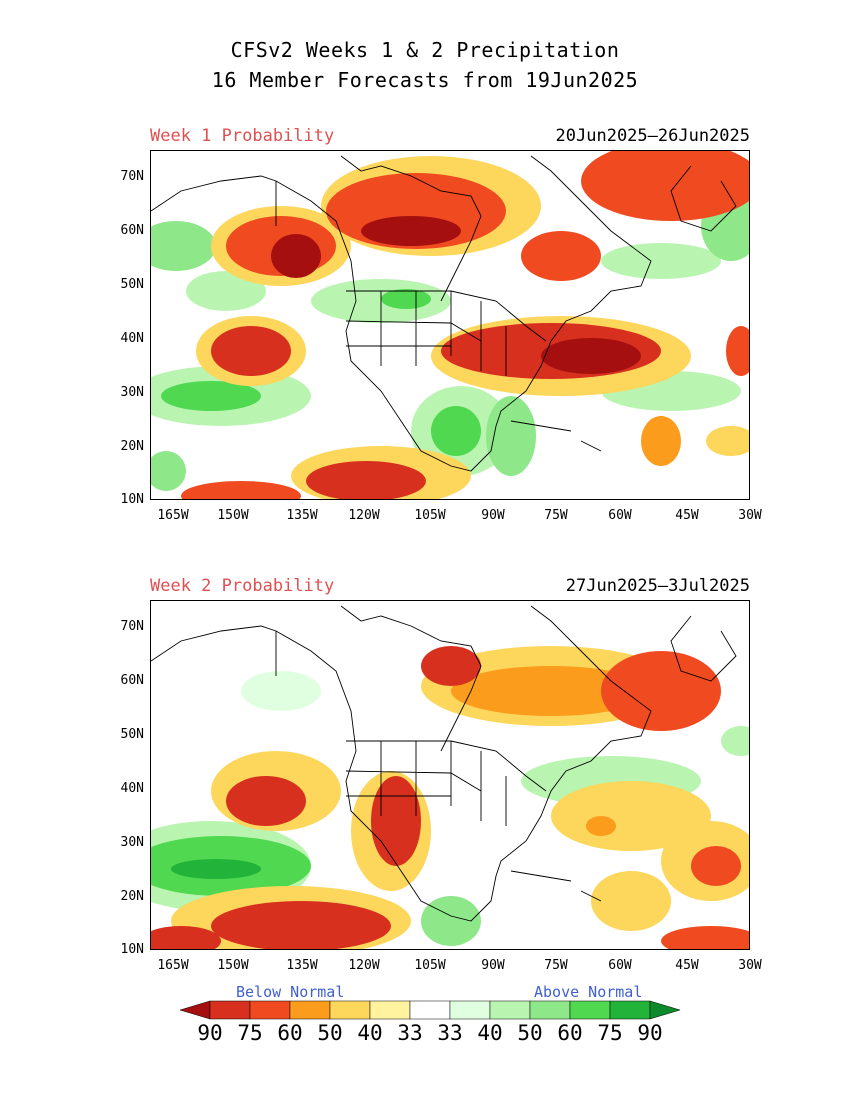 The image size is (850, 1100). What do you see at coordinates (242, 586) in the screenshot?
I see `week2-label: Week 2 Probability` at bounding box center [242, 586].